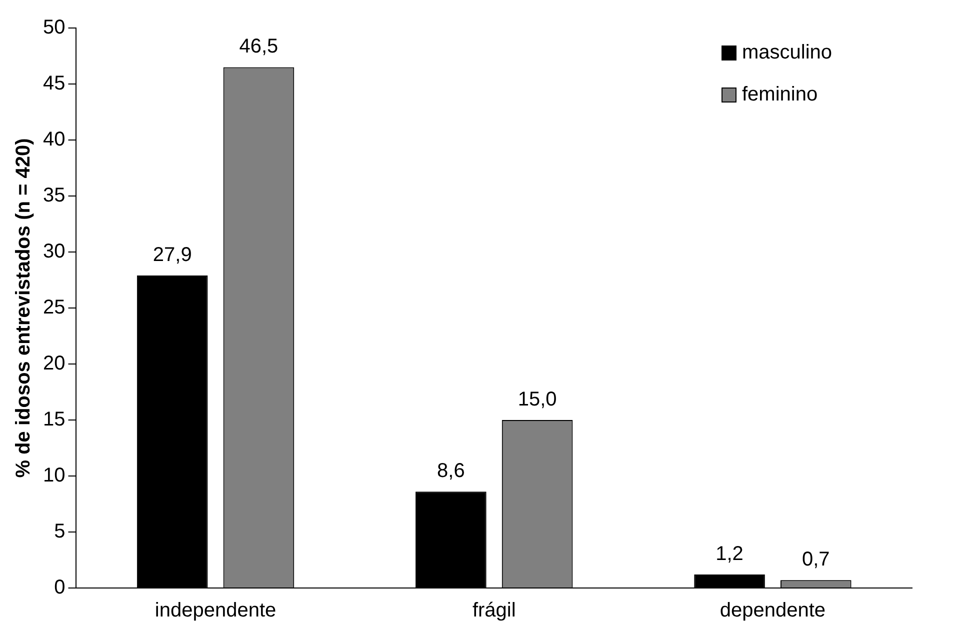  What do you see at coordinates (258, 47) in the screenshot?
I see `data-label: 46,5` at bounding box center [258, 47].